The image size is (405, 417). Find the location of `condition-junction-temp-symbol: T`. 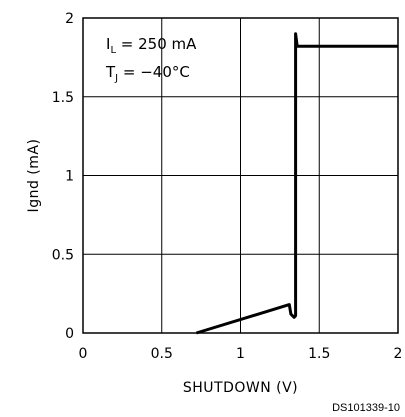

condition-junction-temp-symbol: T is located at coordinates (110, 72).